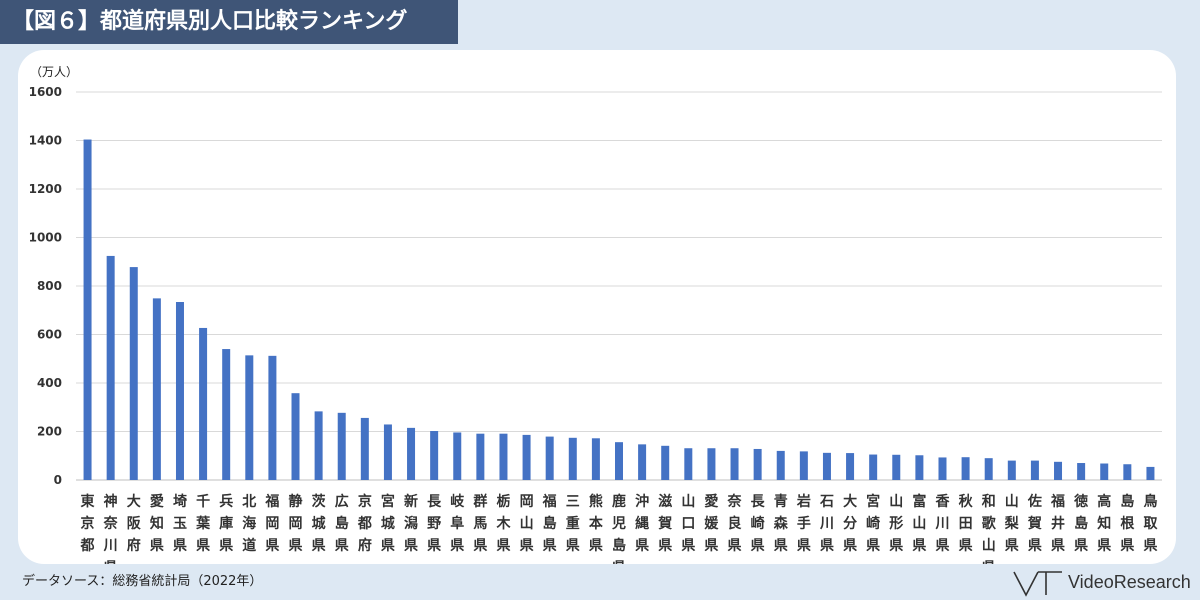 This screenshot has height=600, width=1200. What do you see at coordinates (45, 238) in the screenshot?
I see `y-tick-label: 1000` at bounding box center [45, 238].